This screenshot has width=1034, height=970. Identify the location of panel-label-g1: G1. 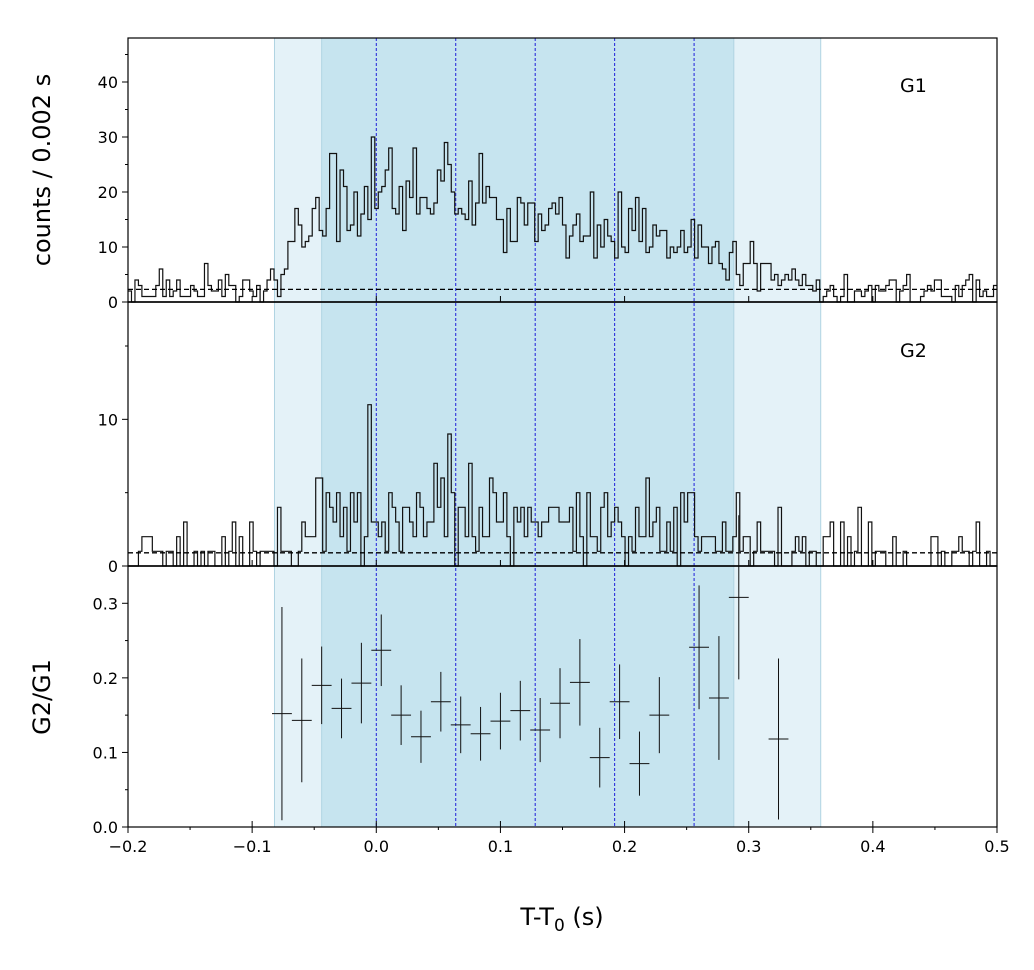
(913, 86).